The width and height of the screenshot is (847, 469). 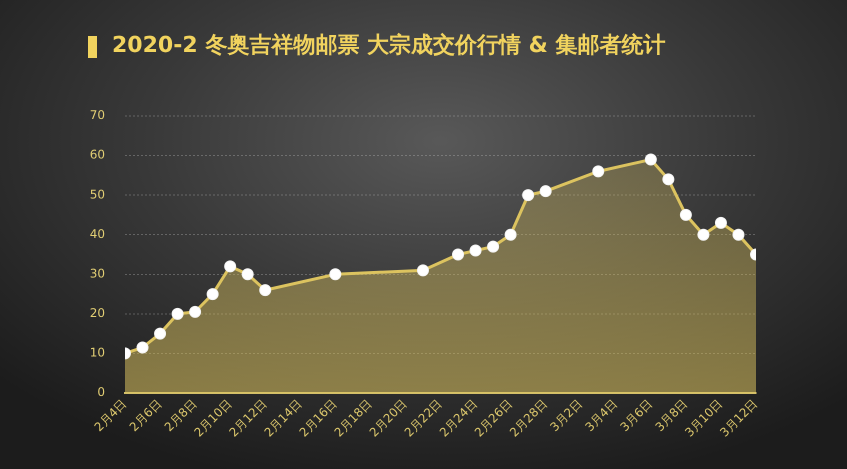 What do you see at coordinates (97, 233) in the screenshot?
I see `y-tick-label: 40` at bounding box center [97, 233].